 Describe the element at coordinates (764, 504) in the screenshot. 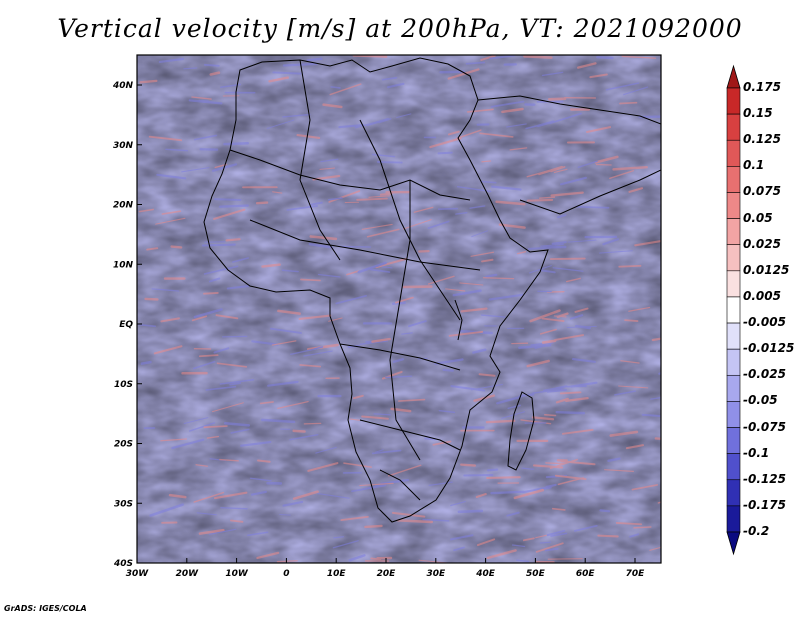

I see `colorbar-level-label: -0.175` at that location.